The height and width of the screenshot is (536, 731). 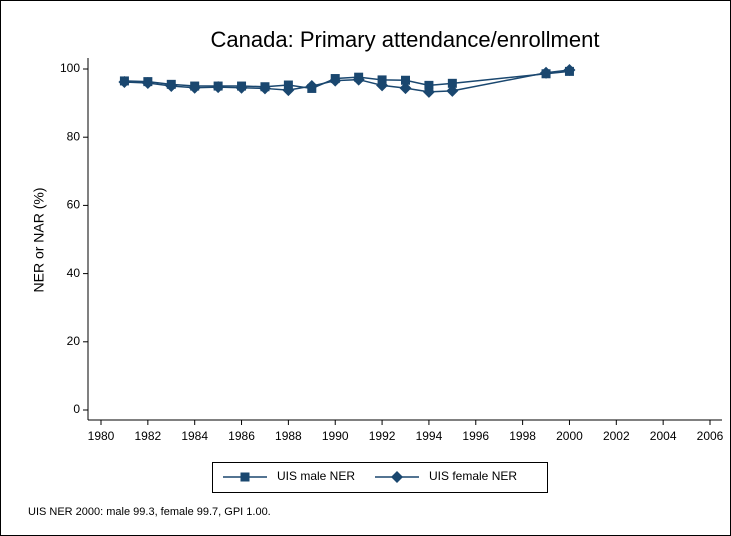 What do you see at coordinates (335, 436) in the screenshot?
I see `x-tick-label: 1990` at bounding box center [335, 436].